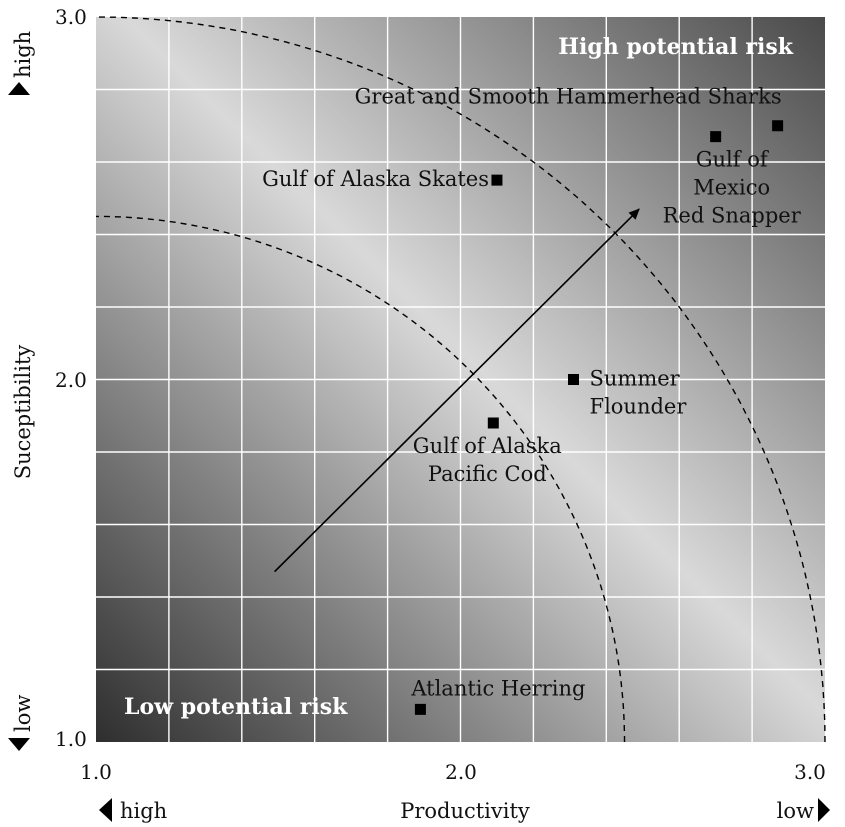 This screenshot has width=845, height=827. What do you see at coordinates (19, 88) in the screenshot?
I see `up-arrow-icon` at bounding box center [19, 88].